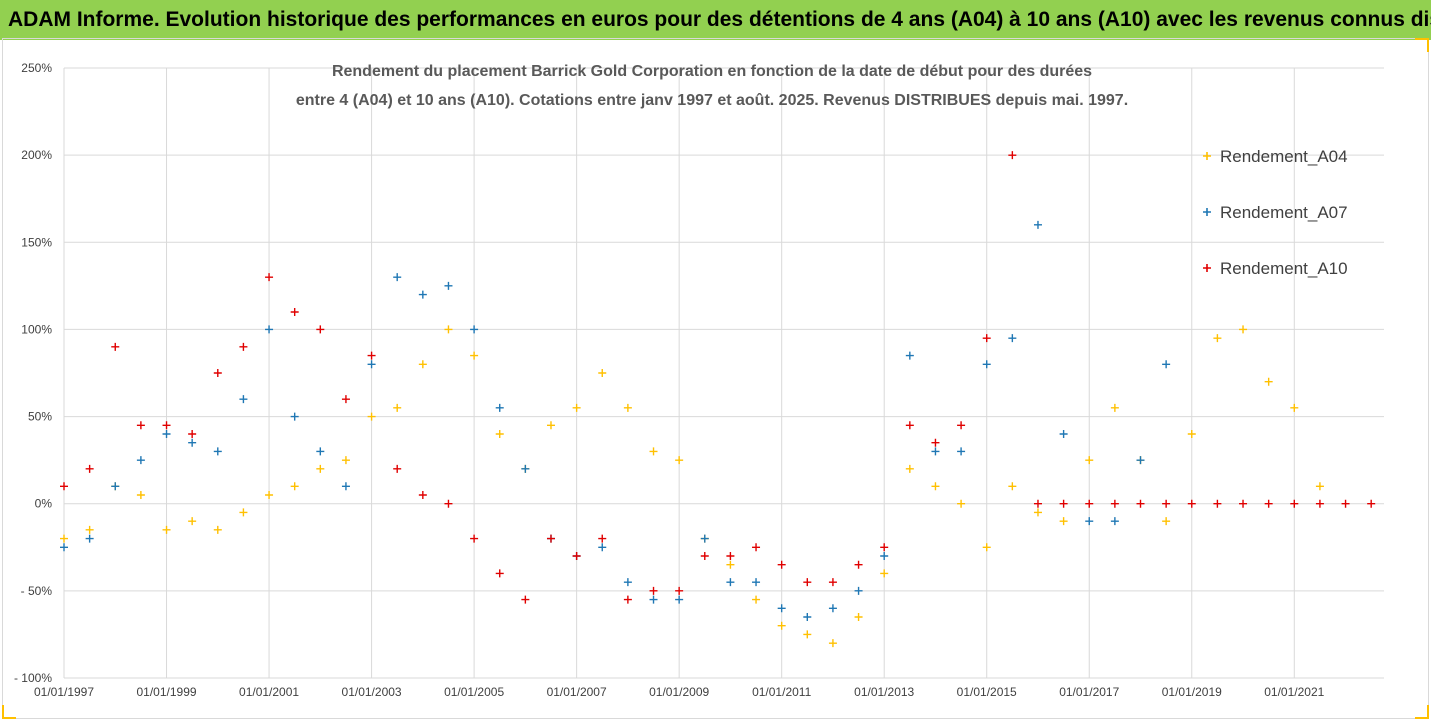 The height and width of the screenshot is (721, 1431). Describe the element at coordinates (577, 692) in the screenshot. I see `x-tick-label: 01/01/2007` at that location.